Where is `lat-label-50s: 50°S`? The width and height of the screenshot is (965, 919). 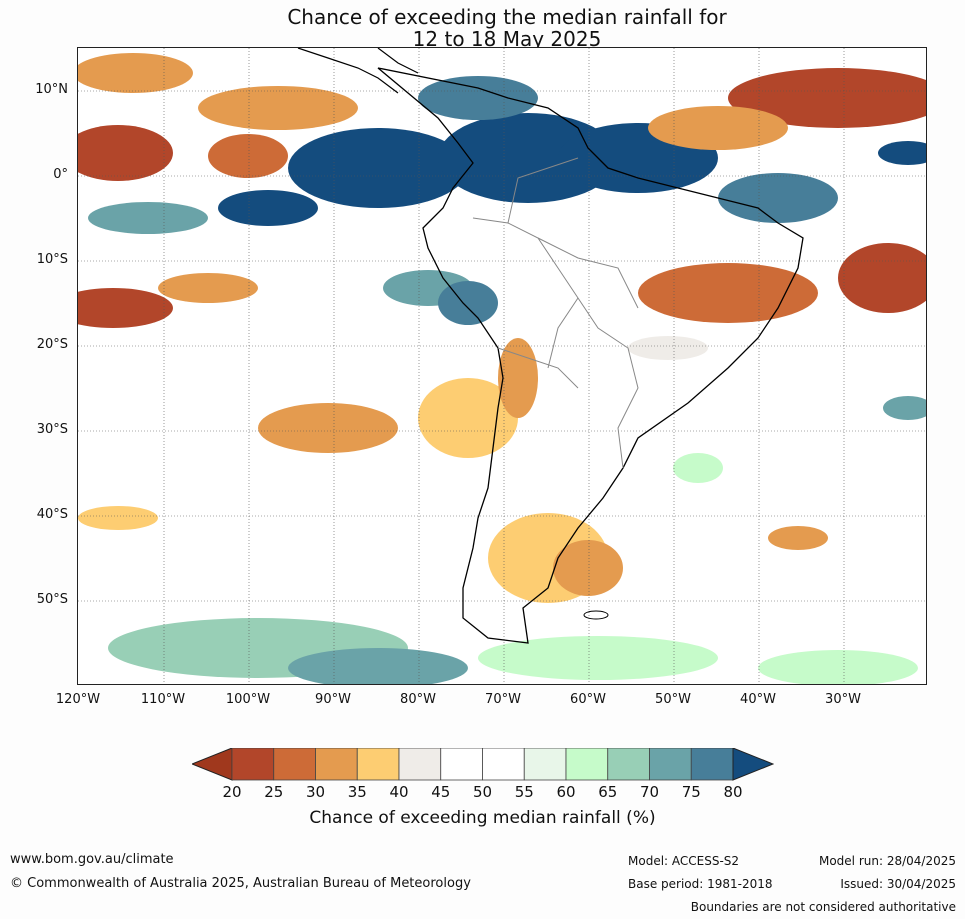 lat-label-50s: 50°S is located at coordinates (52, 599).